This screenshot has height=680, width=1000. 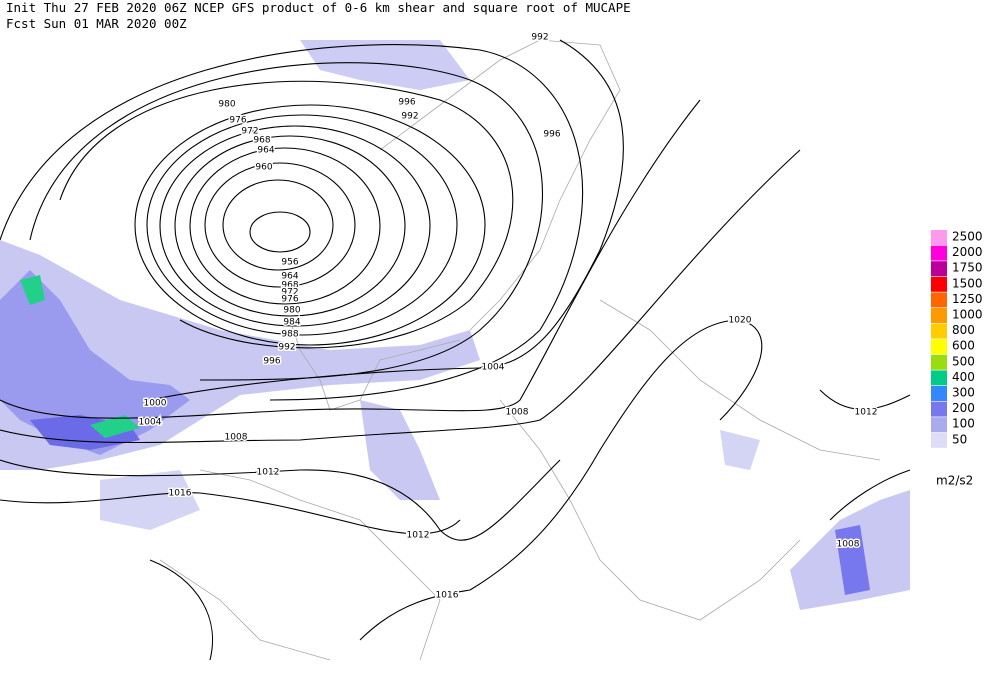 What do you see at coordinates (963, 330) in the screenshot?
I see `legend-label: 800` at bounding box center [963, 330].